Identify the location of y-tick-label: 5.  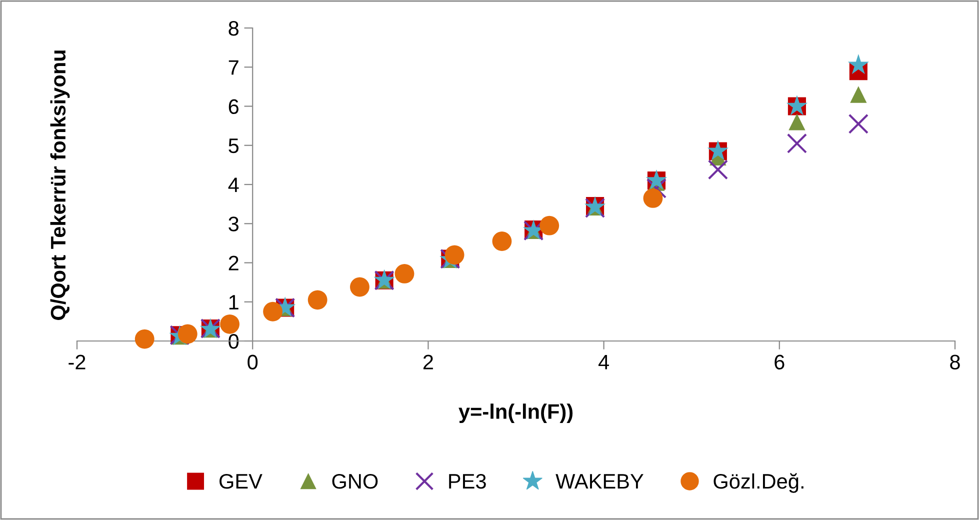
(233, 146).